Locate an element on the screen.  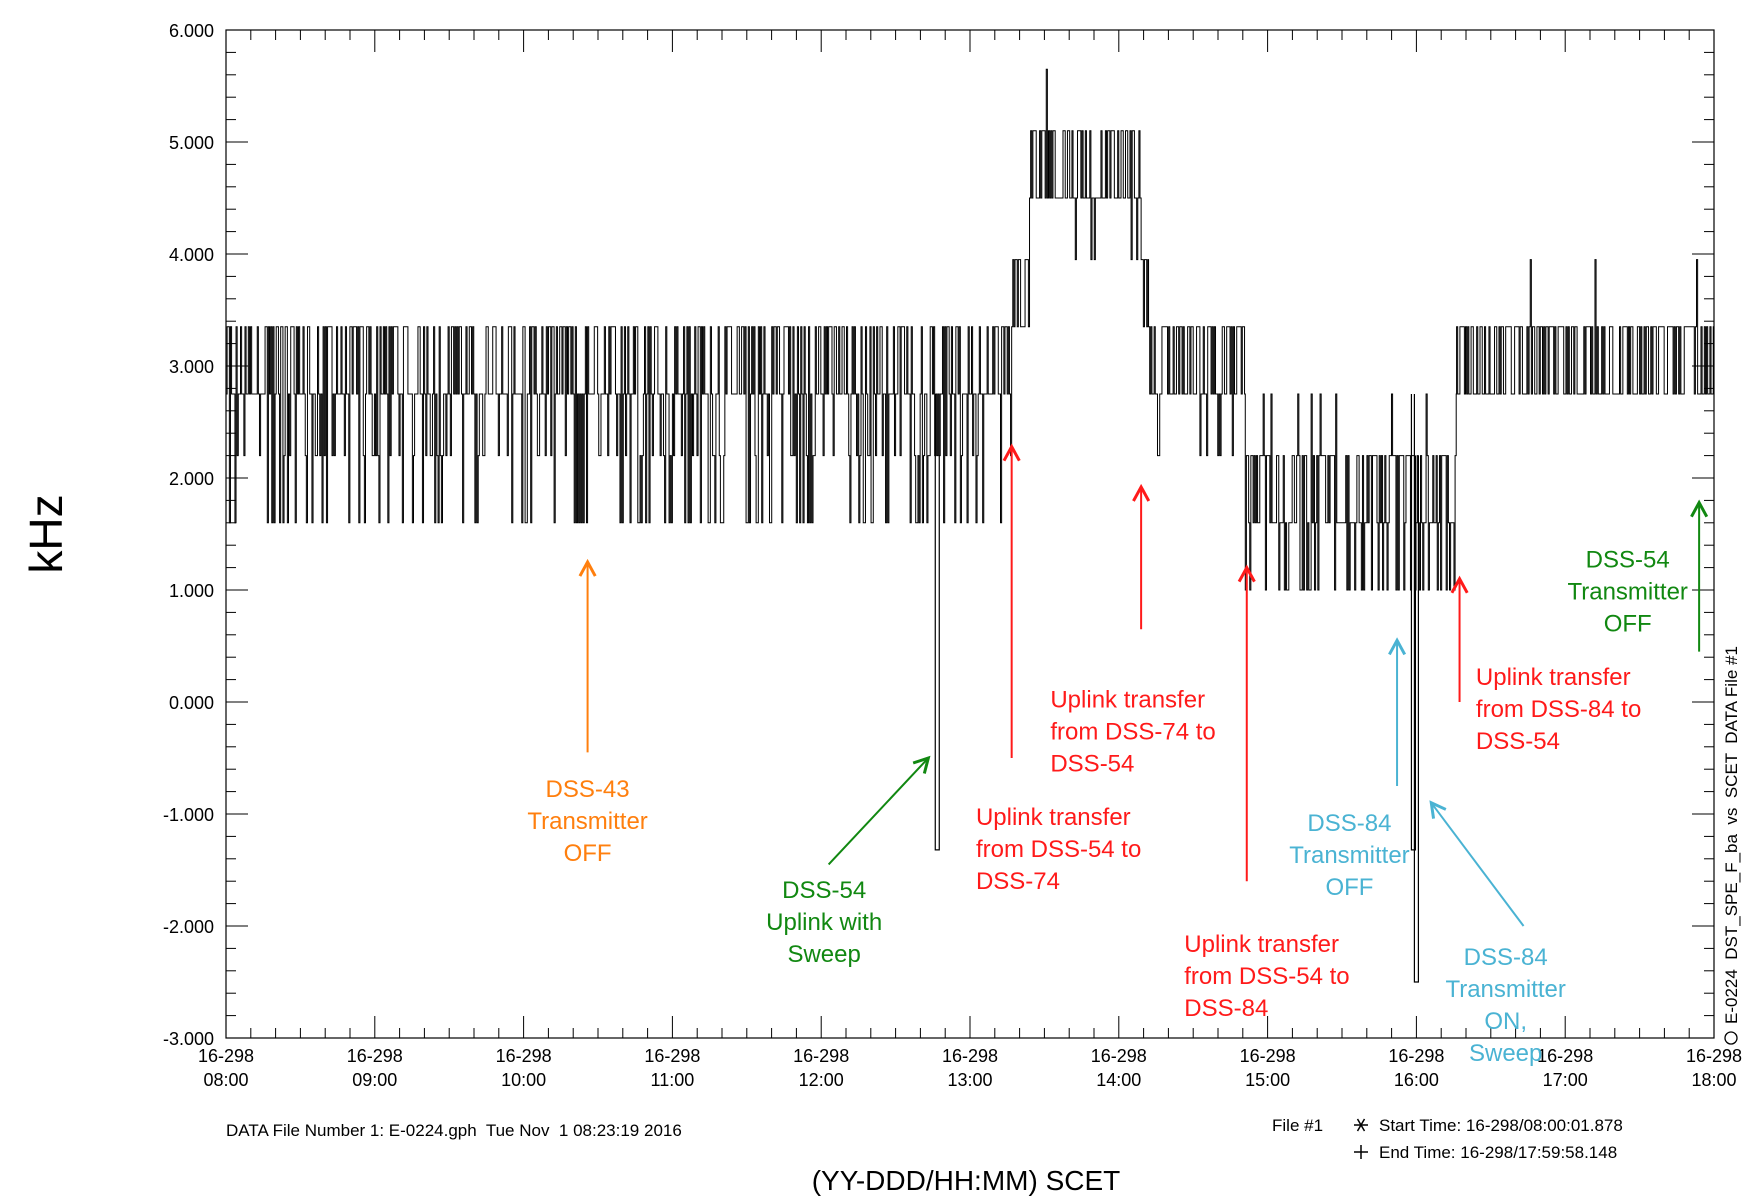
right-side-label: E-0224 DST_SPE_F_ba vs SCET DATA File #1 is located at coordinates (1731, 835).